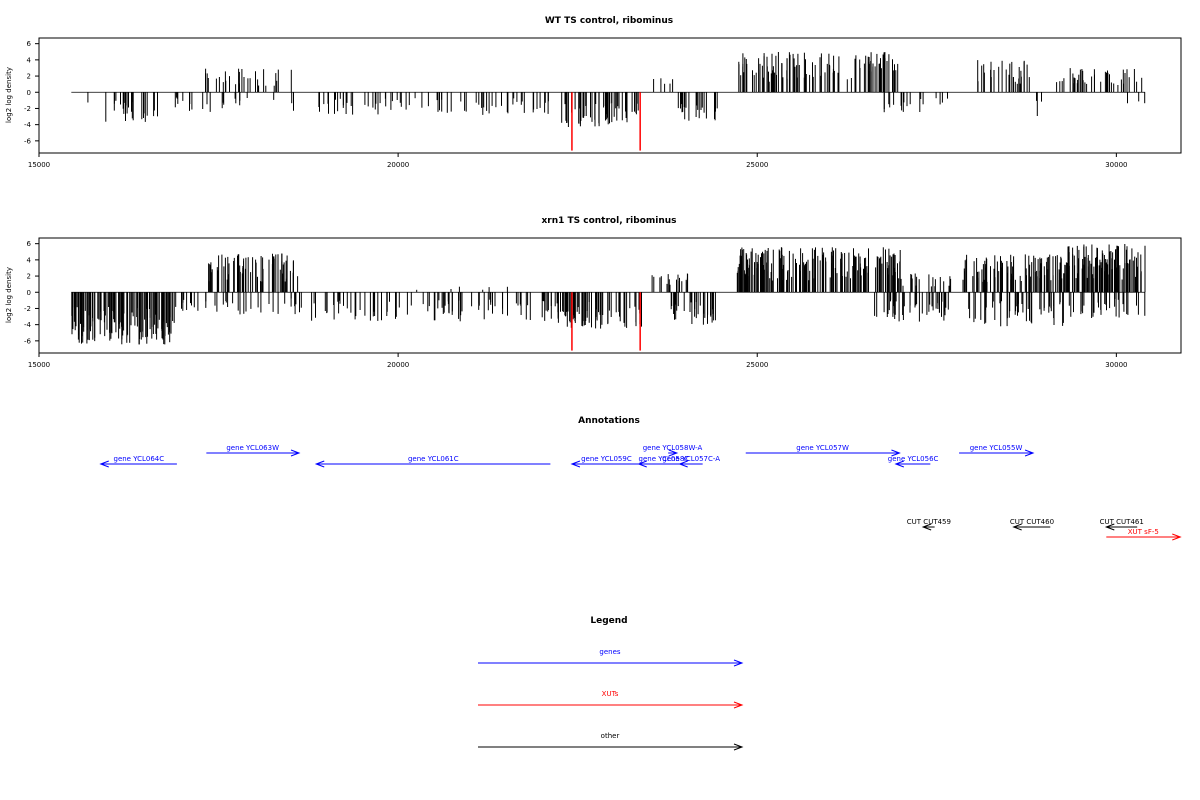  I want to click on annotation-gene: gene YCL064C, so click(138, 461).